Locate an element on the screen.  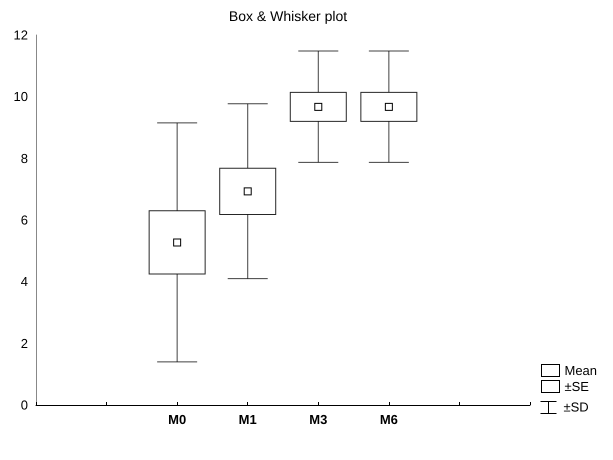
x-tick-label: M3 is located at coordinates (318, 419).